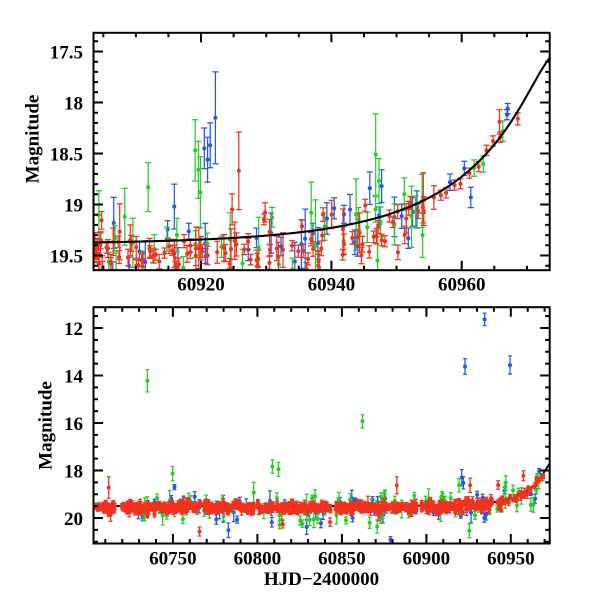  I want to click on svg-text: 60900, so click(427, 558).